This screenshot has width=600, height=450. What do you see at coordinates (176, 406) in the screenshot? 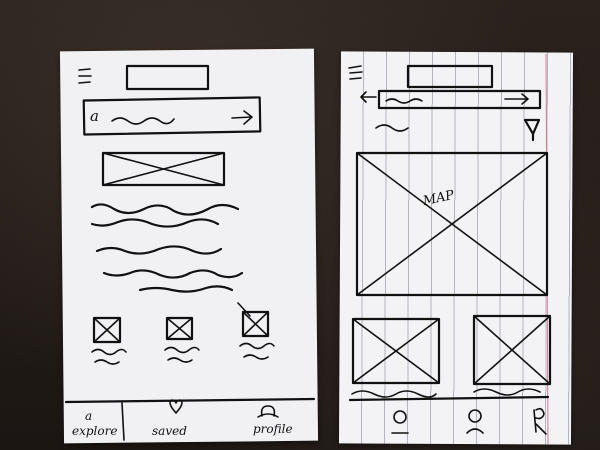
I see `heart-icon` at bounding box center [176, 406].